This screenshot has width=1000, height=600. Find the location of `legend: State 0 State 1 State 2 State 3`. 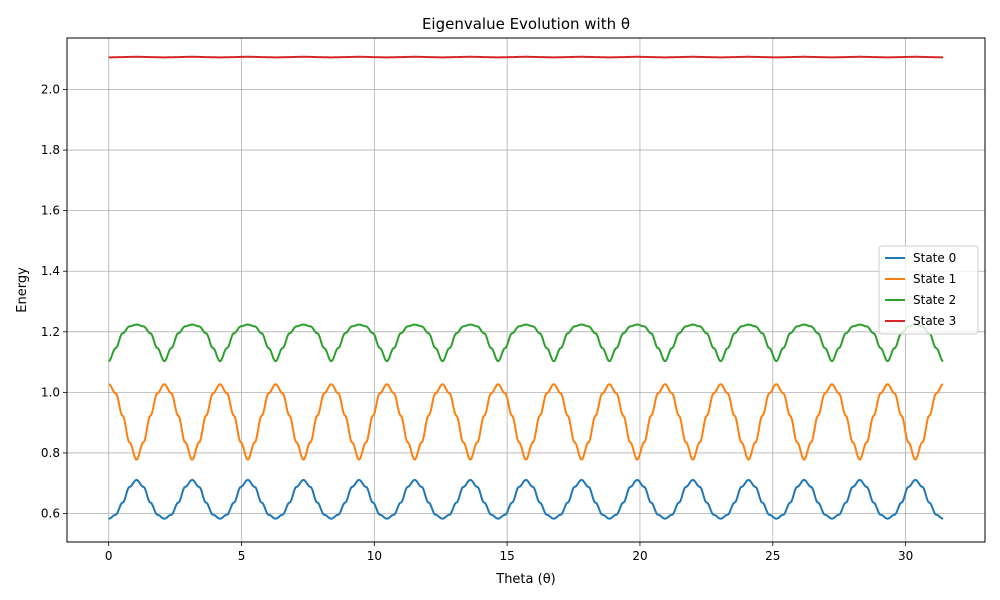

legend: State 0 State 1 State 2 State 3 is located at coordinates (928, 290).